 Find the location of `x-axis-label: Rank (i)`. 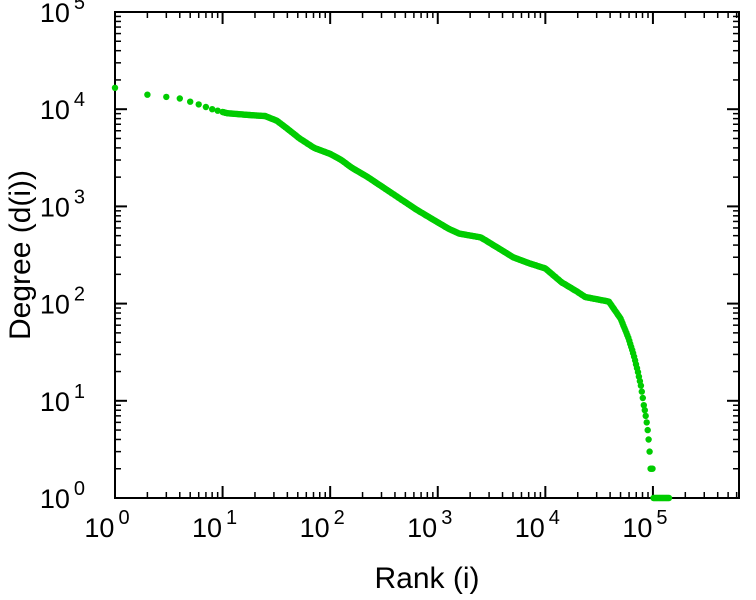

x-axis-label: Rank (i) is located at coordinates (426, 578).